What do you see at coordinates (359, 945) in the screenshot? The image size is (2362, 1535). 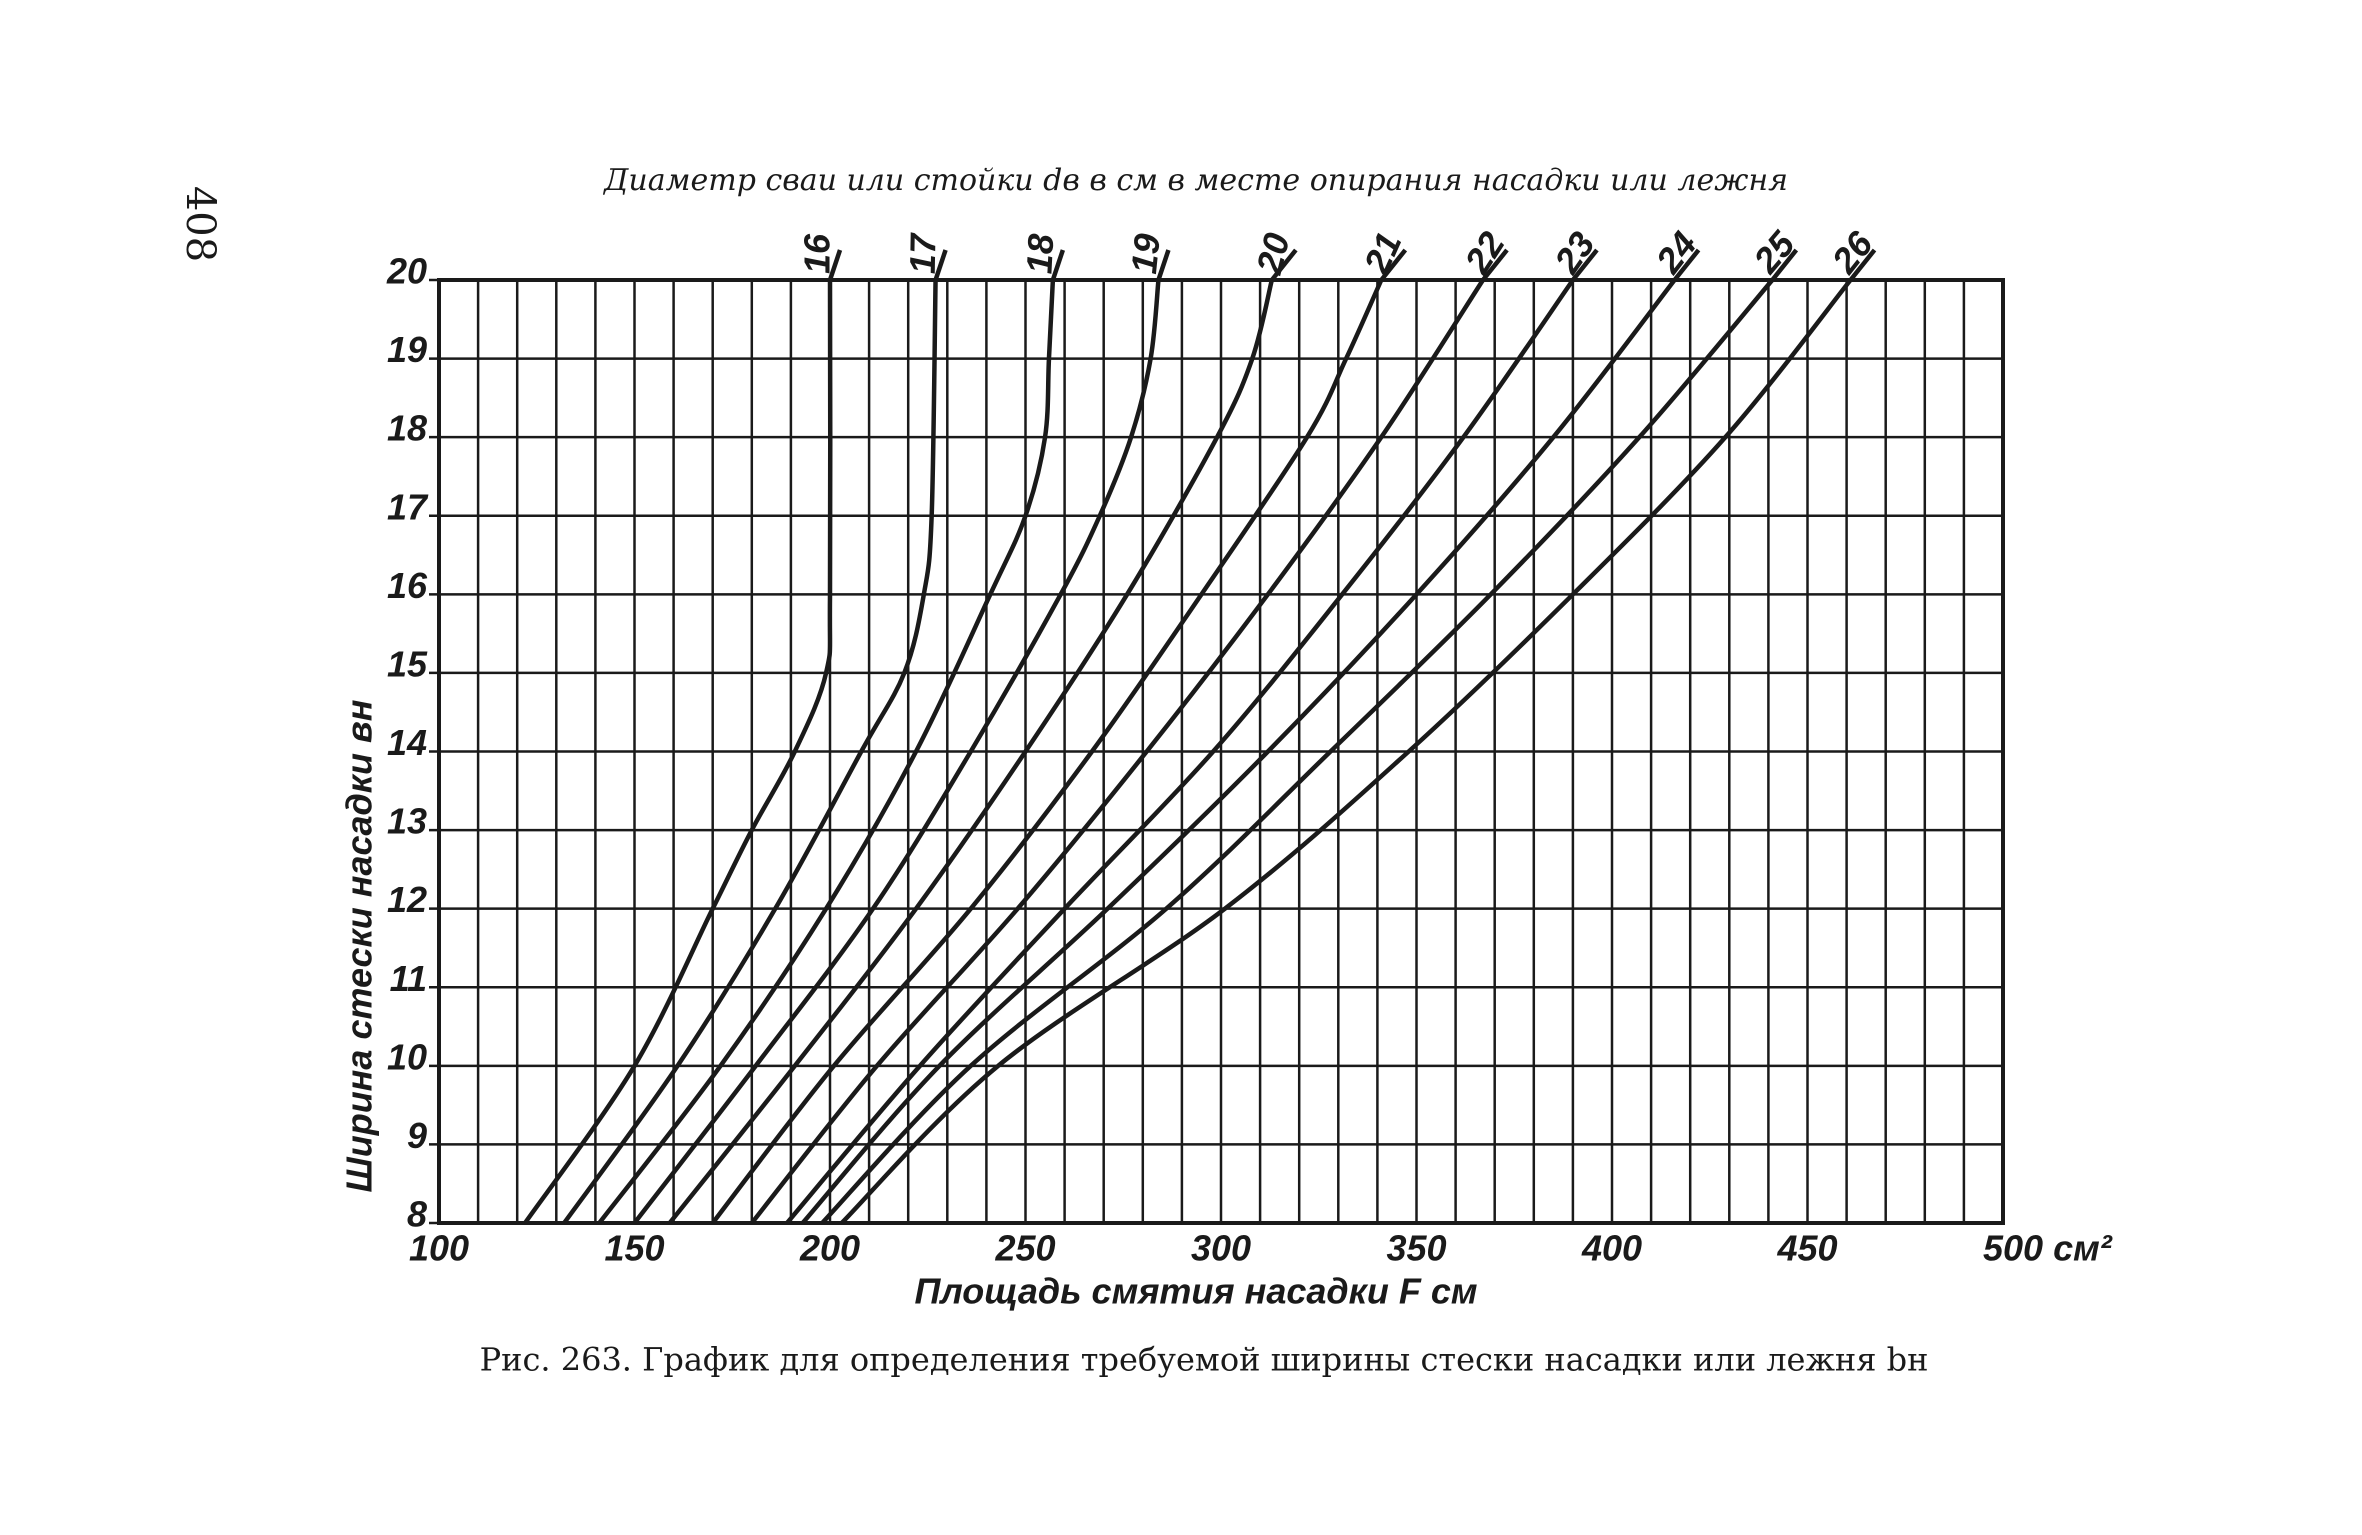 I see `y-axis-label: Ширина стески насадки вн` at bounding box center [359, 945].